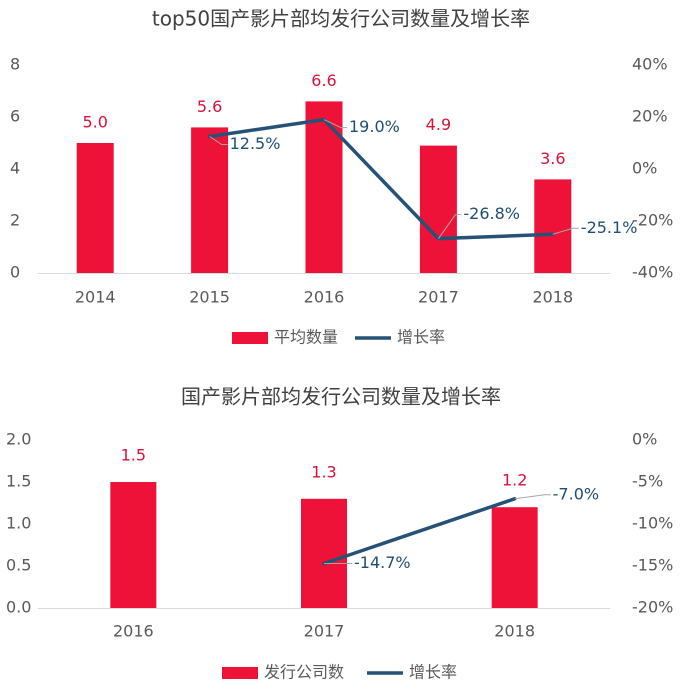 This screenshot has width=682, height=691. I want to click on bar-data-label: 1.5, so click(133, 455).